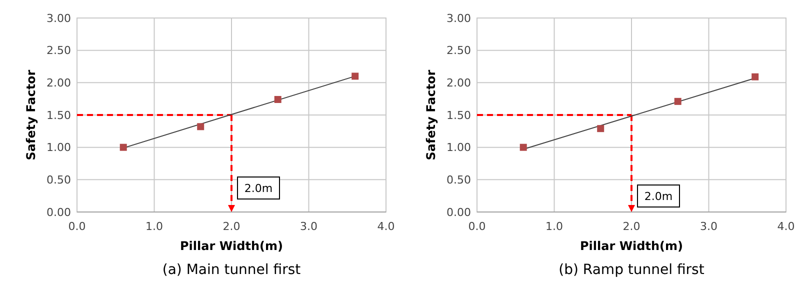 The width and height of the screenshot is (800, 289). What do you see at coordinates (631, 270) in the screenshot?
I see `text: (b) Ramp tunnel first` at bounding box center [631, 270].